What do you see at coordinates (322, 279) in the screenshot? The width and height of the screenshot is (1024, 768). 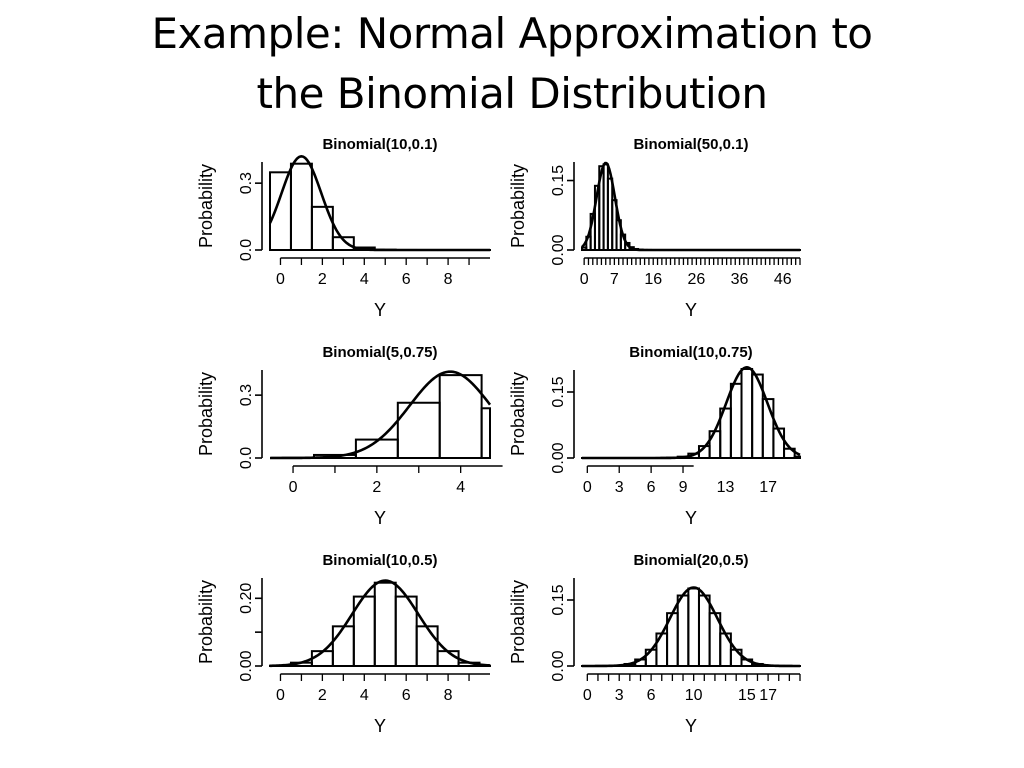 I see `panel-1-x-tick-label: 2` at bounding box center [322, 279].